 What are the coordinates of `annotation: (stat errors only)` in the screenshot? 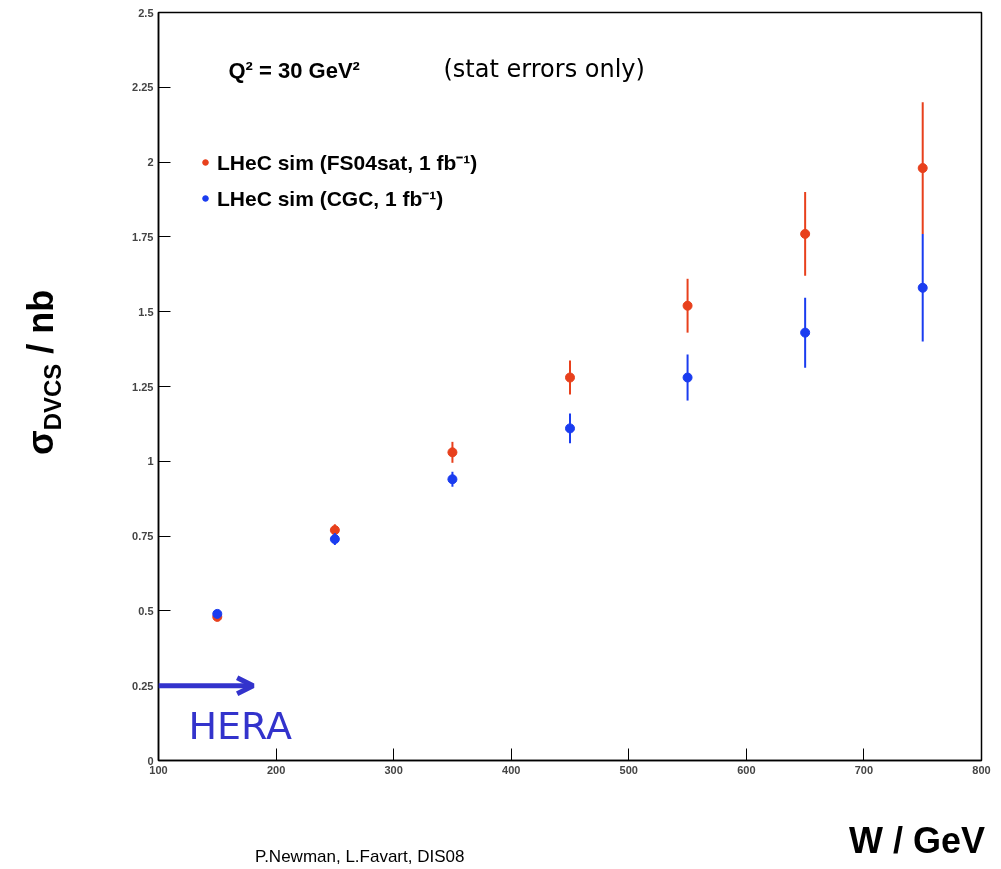 It's located at (544, 68).